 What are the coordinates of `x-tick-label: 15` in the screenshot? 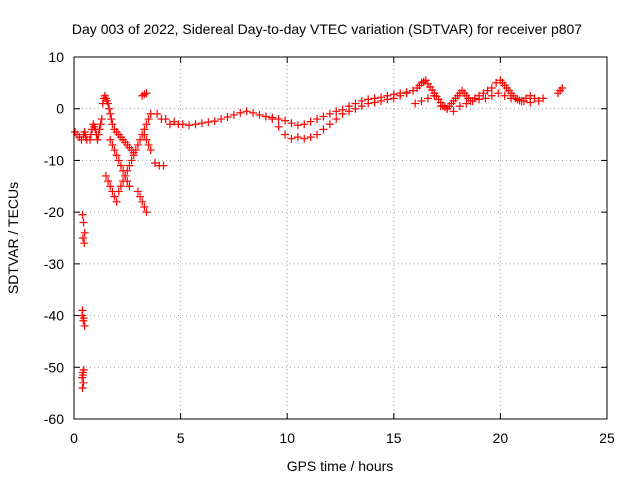 It's located at (394, 438).